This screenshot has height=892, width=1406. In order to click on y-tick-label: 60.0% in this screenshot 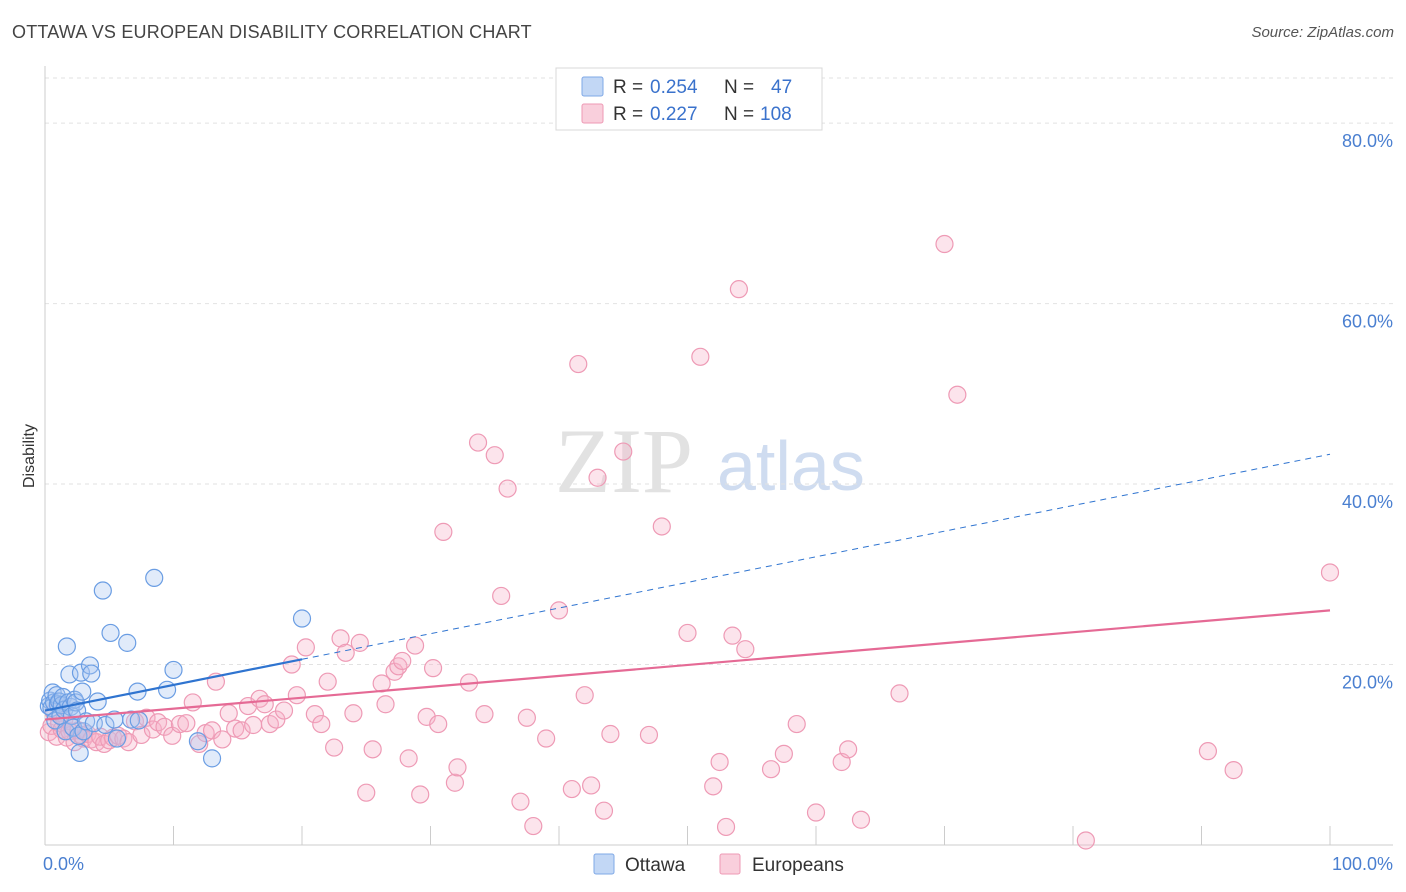, I will do `click(1367, 322)`.